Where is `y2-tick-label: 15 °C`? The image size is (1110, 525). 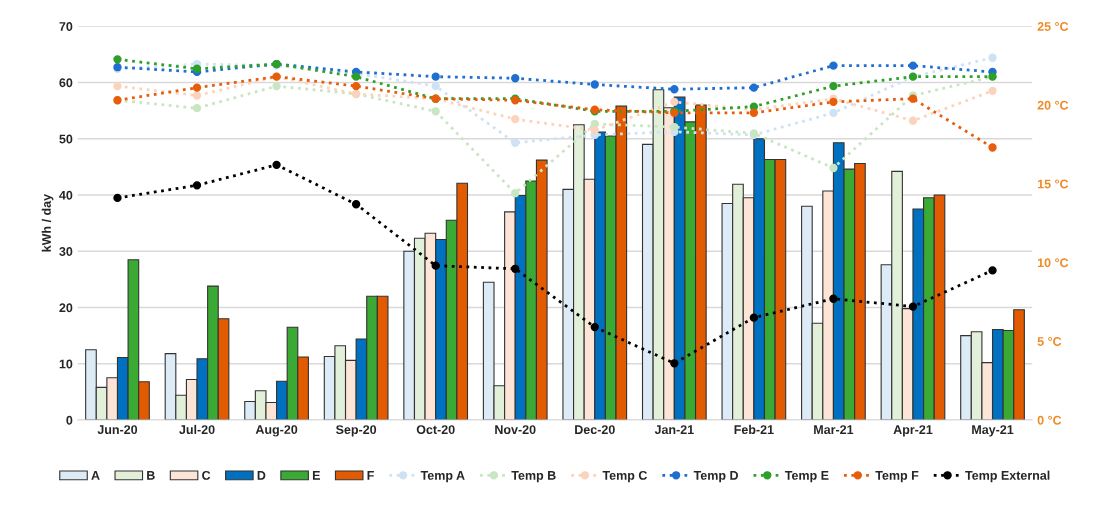
y2-tick-label: 15 °C is located at coordinates (1053, 184).